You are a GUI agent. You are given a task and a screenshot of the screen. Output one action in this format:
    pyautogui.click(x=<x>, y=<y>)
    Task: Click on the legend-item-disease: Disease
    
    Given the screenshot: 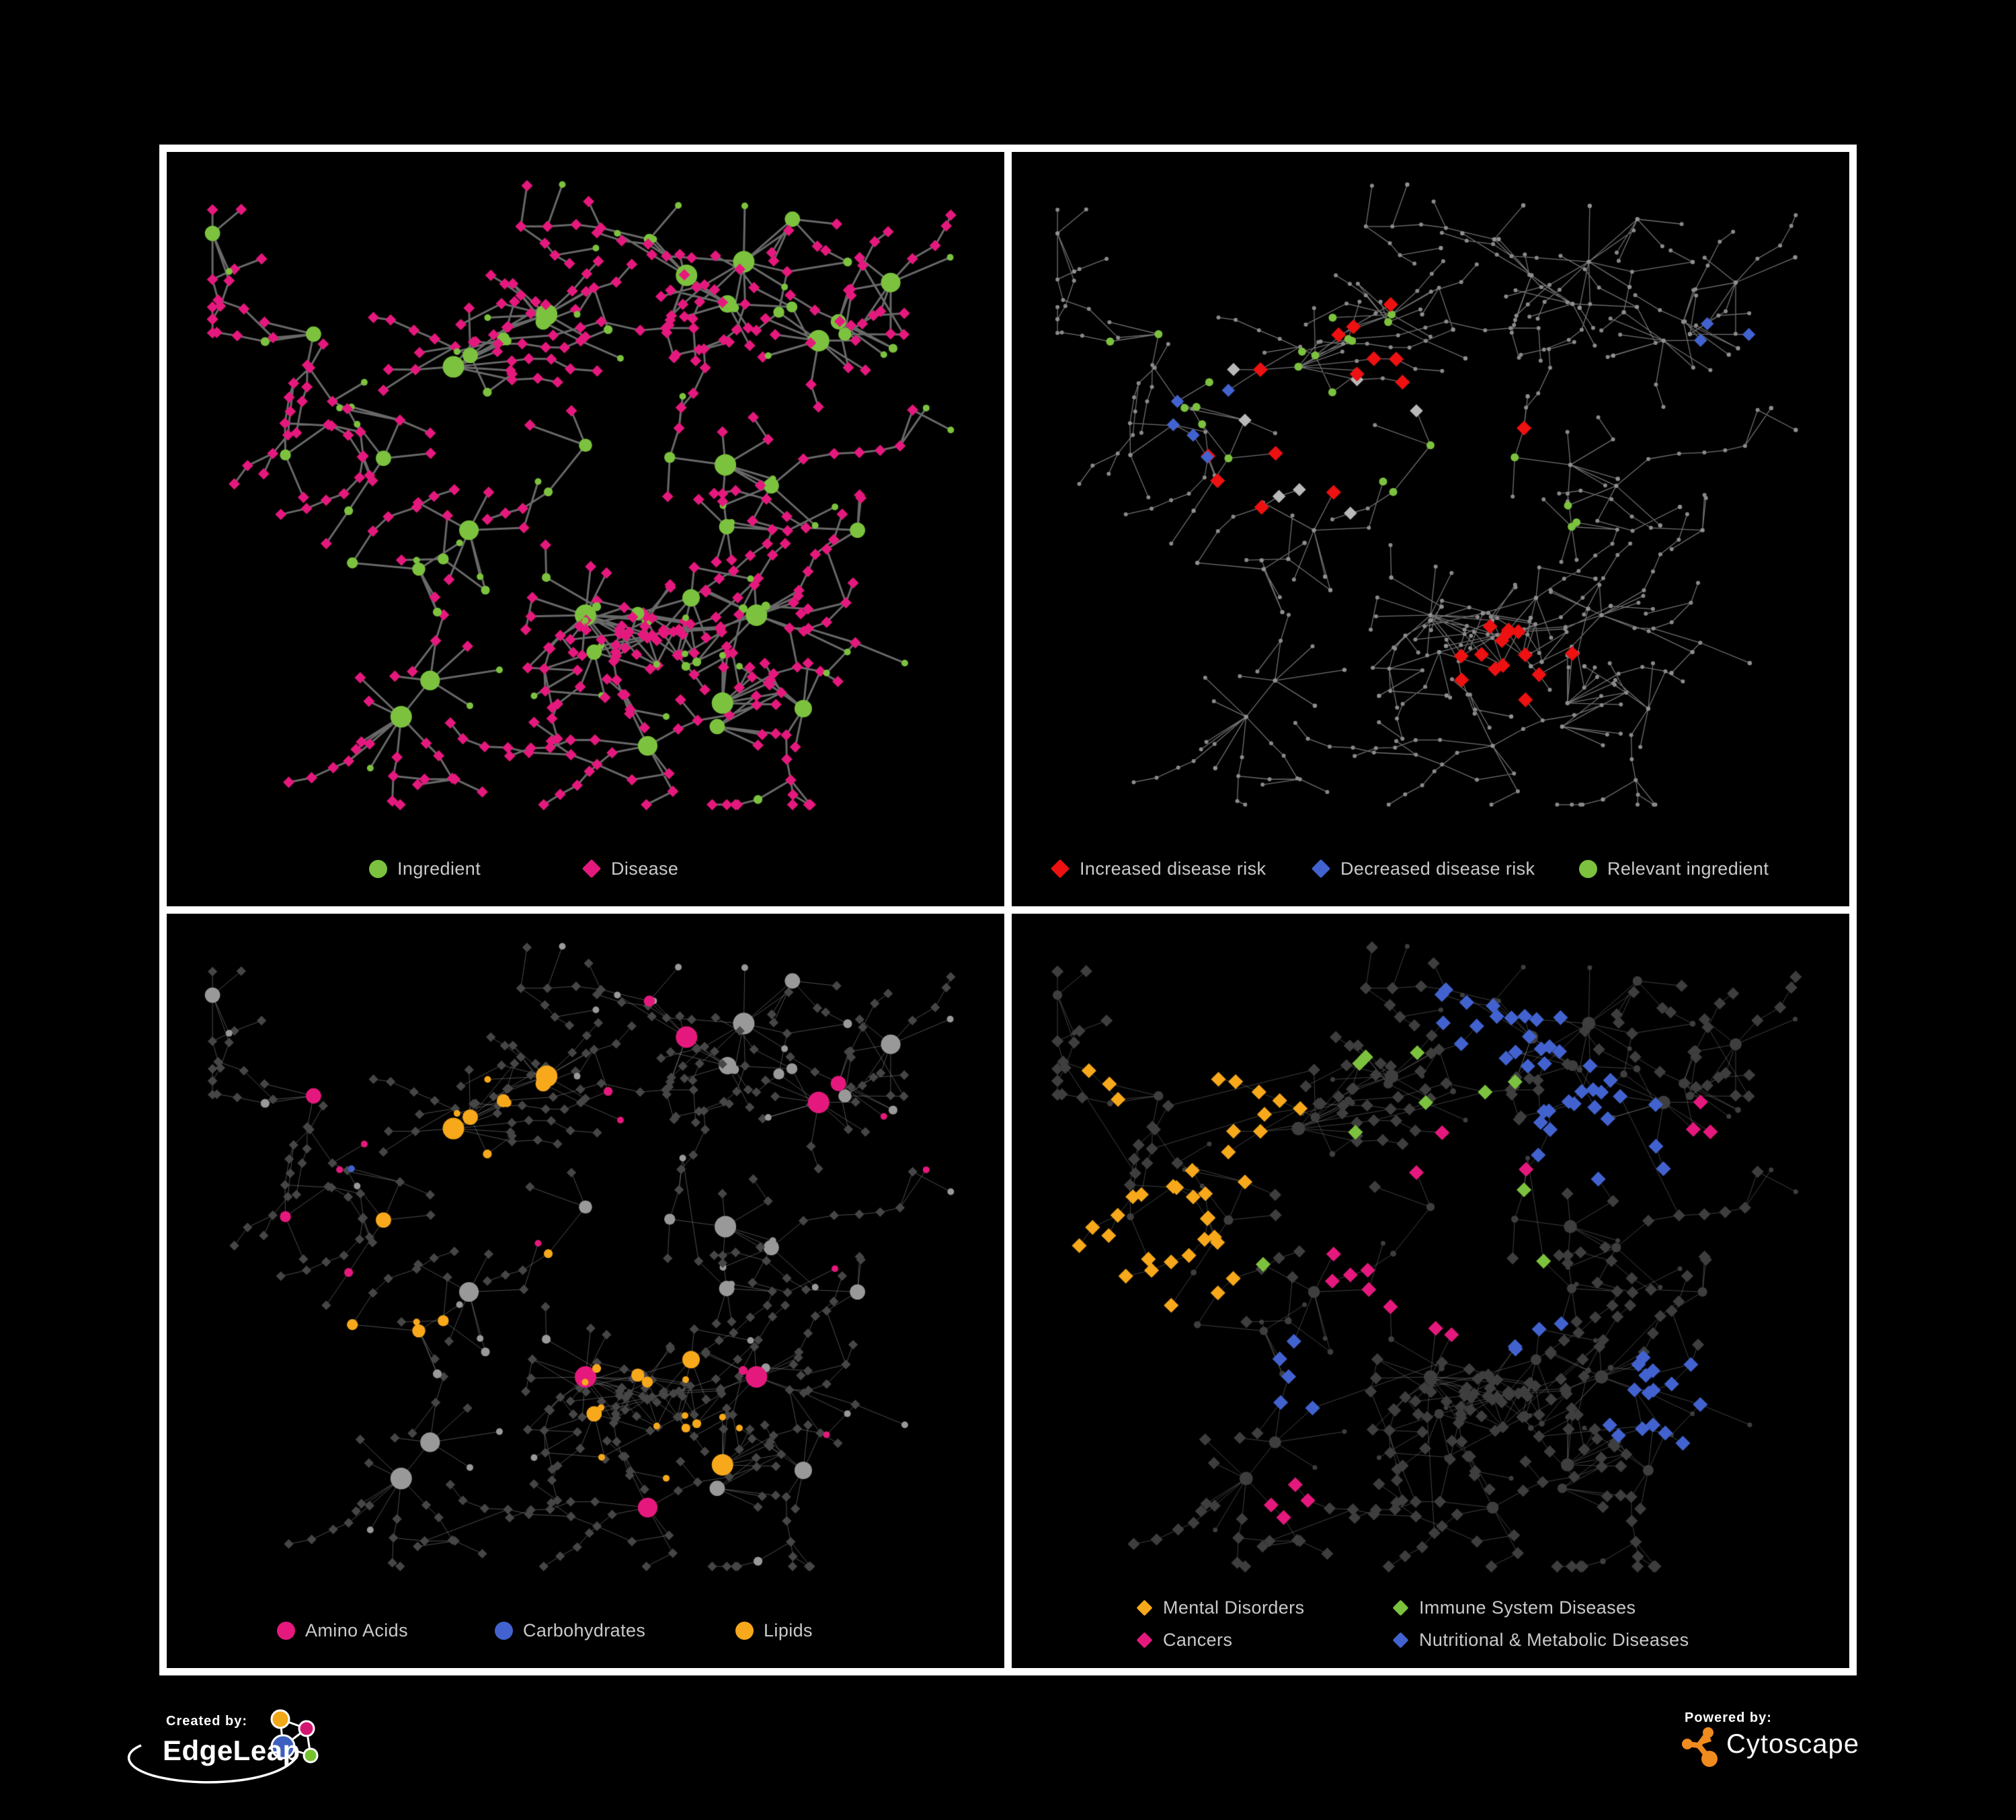 What is the action you would take?
    pyautogui.click(x=630, y=868)
    